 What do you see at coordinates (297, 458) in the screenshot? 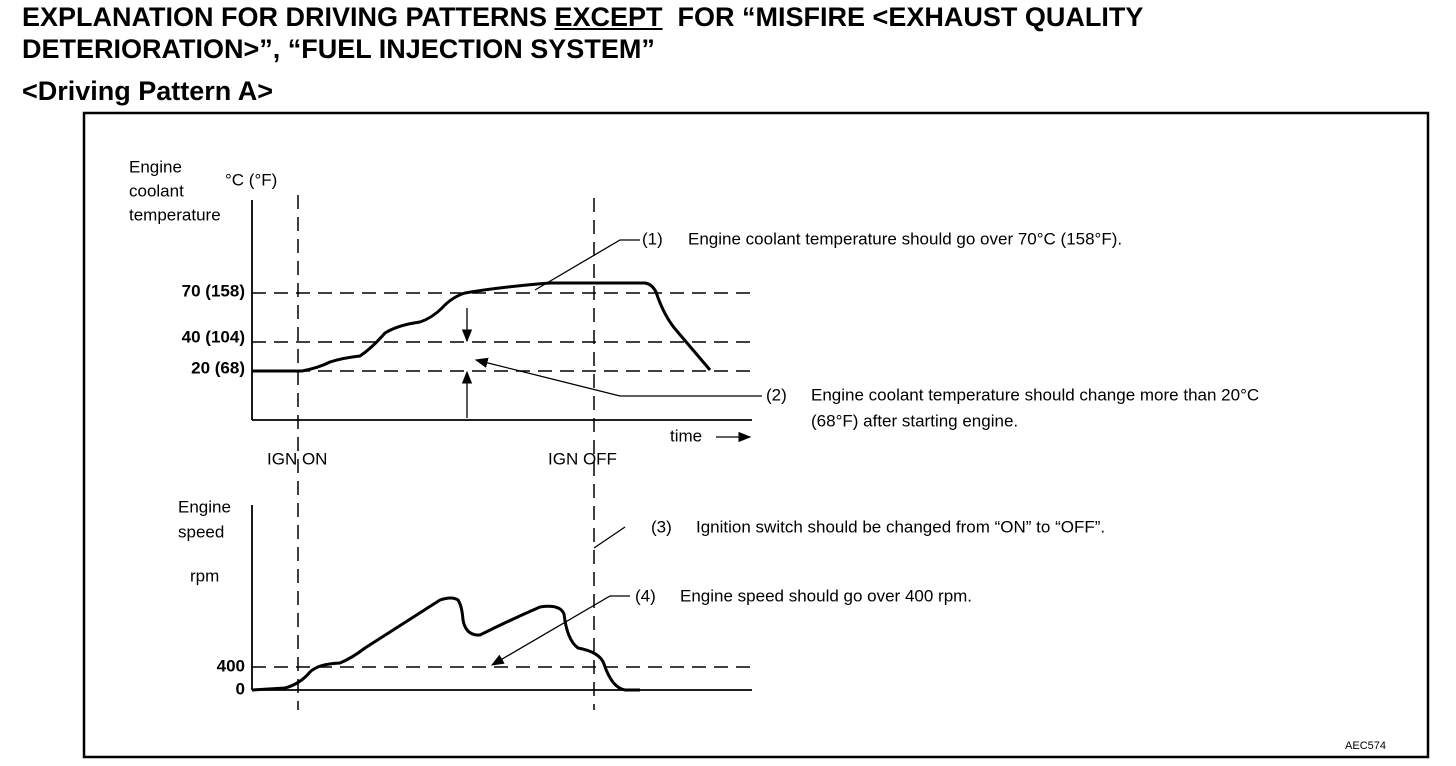
I see `ign-on-label: IGN ON` at bounding box center [297, 458].